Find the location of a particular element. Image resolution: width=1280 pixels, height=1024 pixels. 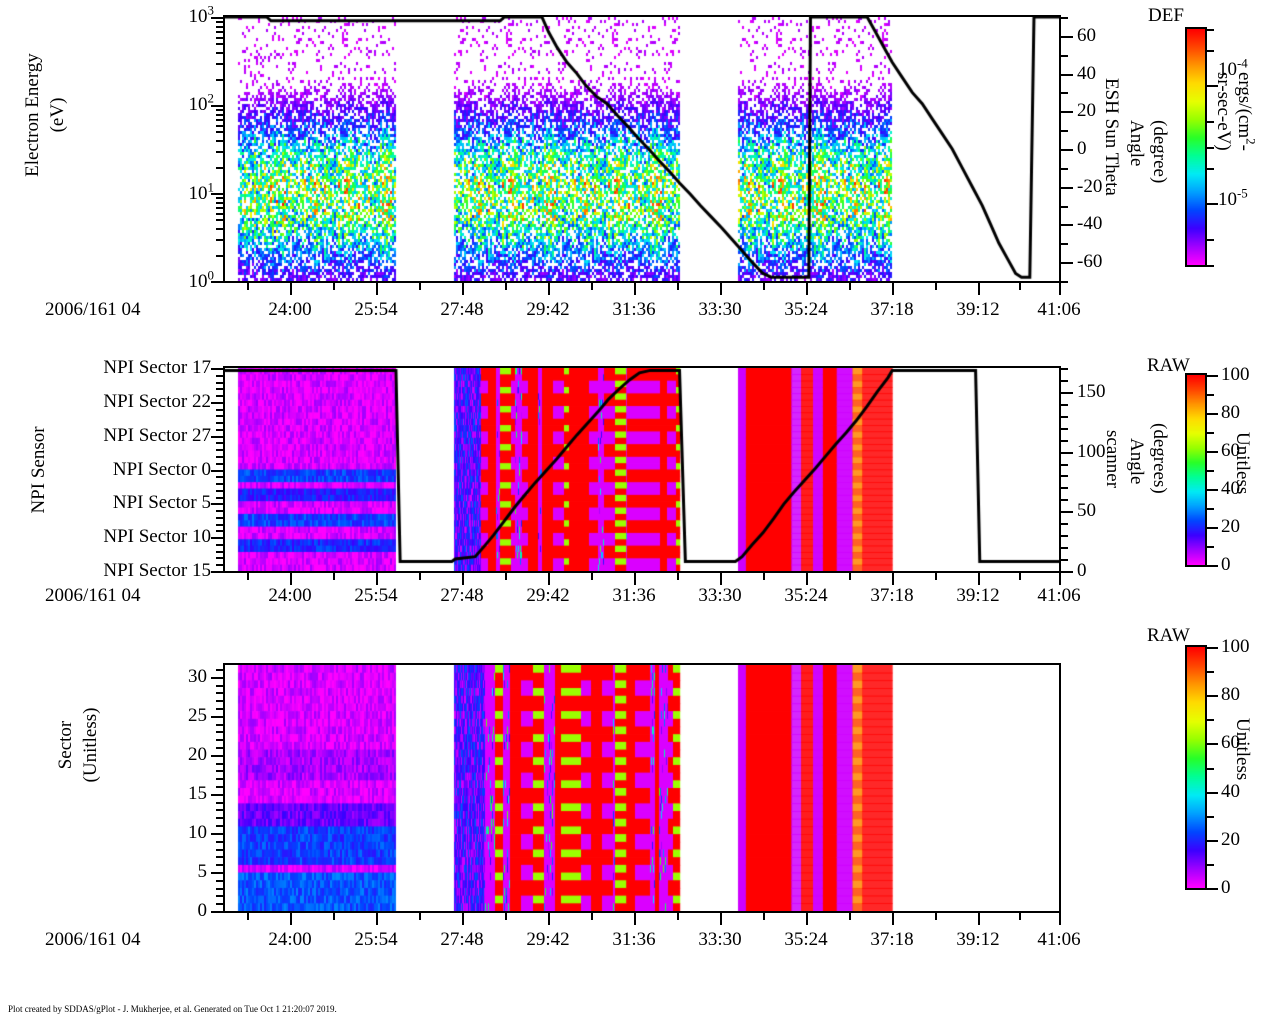

panel2-colorbar-title: RAW is located at coordinates (1168, 365).